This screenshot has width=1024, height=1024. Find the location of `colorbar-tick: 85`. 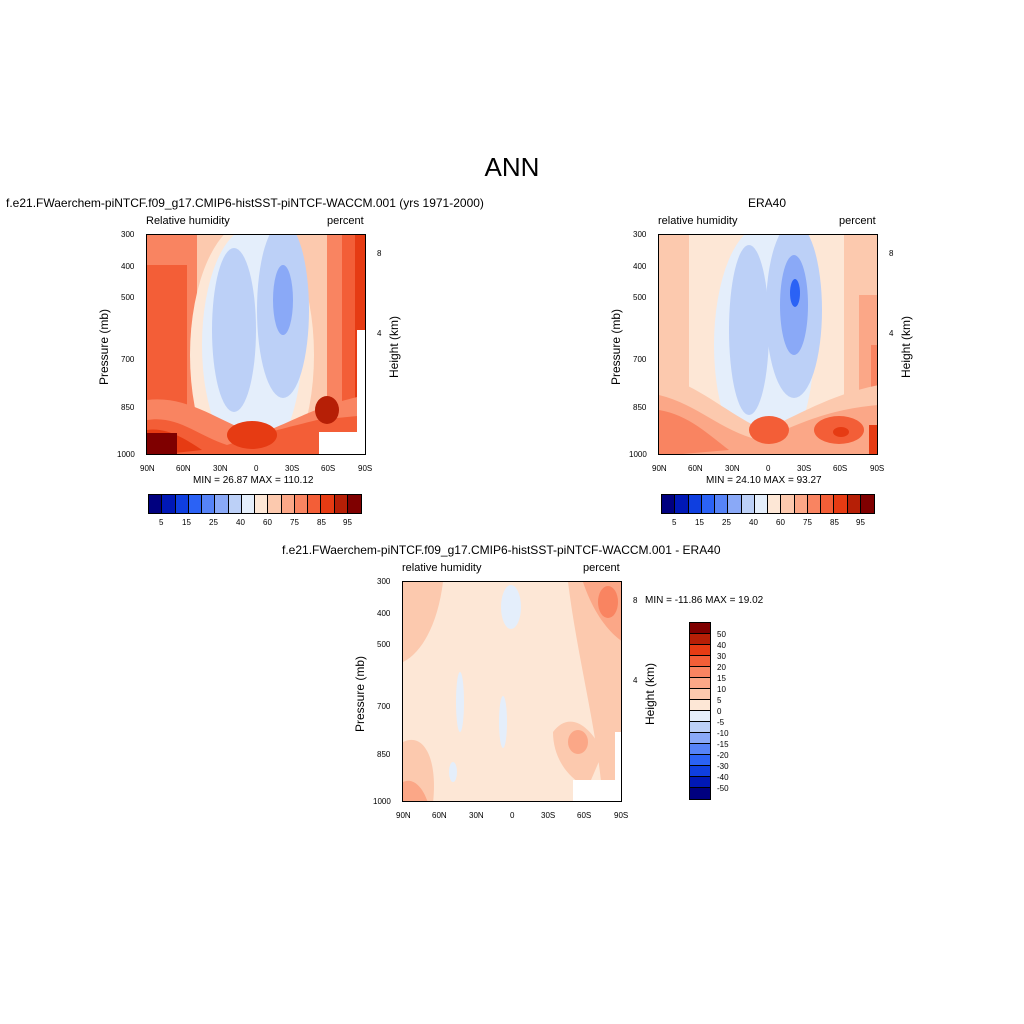

colorbar-tick: 85 is located at coordinates (834, 522).